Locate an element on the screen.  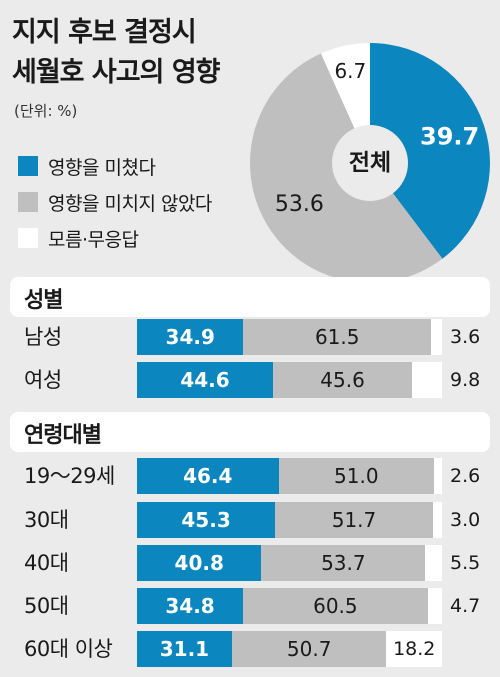
age-bar-affected: 40.8 is located at coordinates (199, 563).